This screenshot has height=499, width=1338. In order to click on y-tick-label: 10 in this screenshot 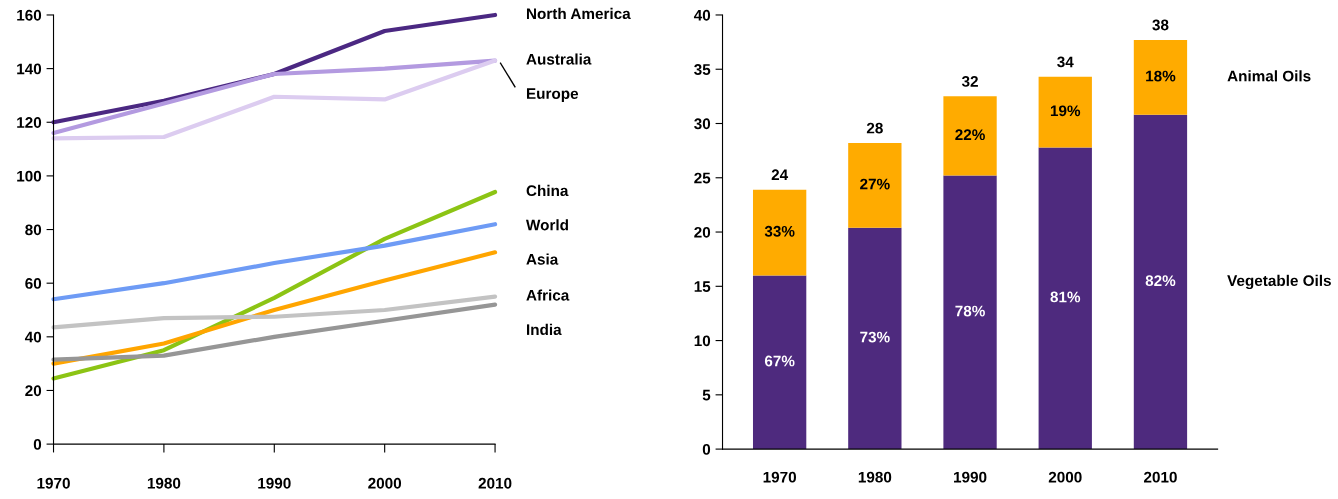, I will do `click(702, 341)`.